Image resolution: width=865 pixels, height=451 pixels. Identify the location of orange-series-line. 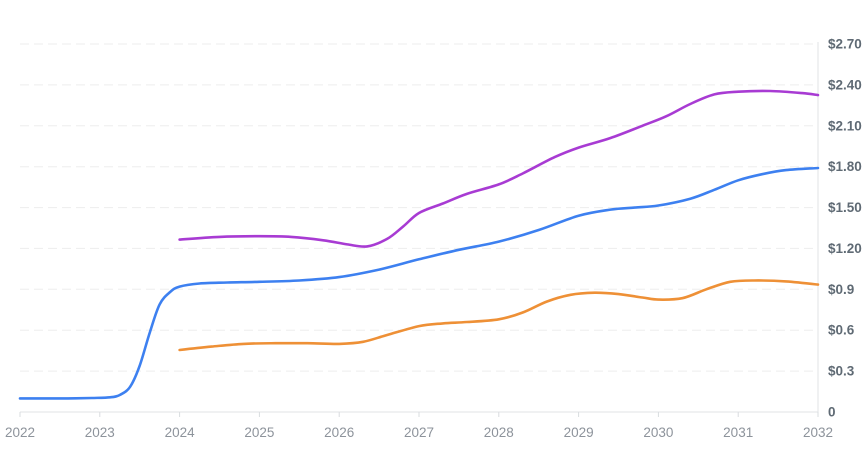
(499, 315).